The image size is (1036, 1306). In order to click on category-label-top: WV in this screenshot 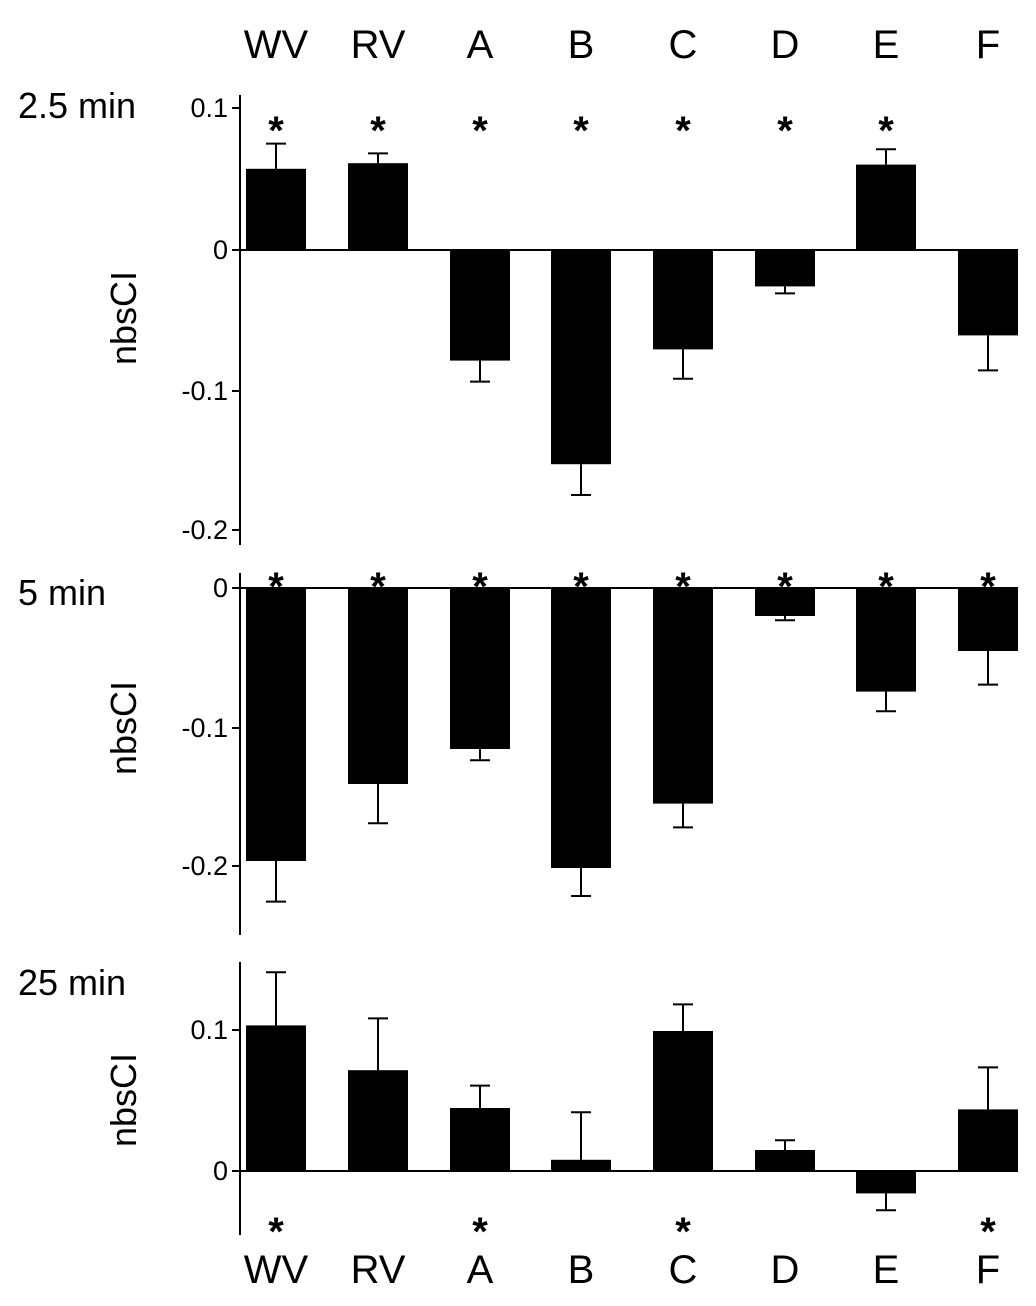, I will do `click(276, 45)`.